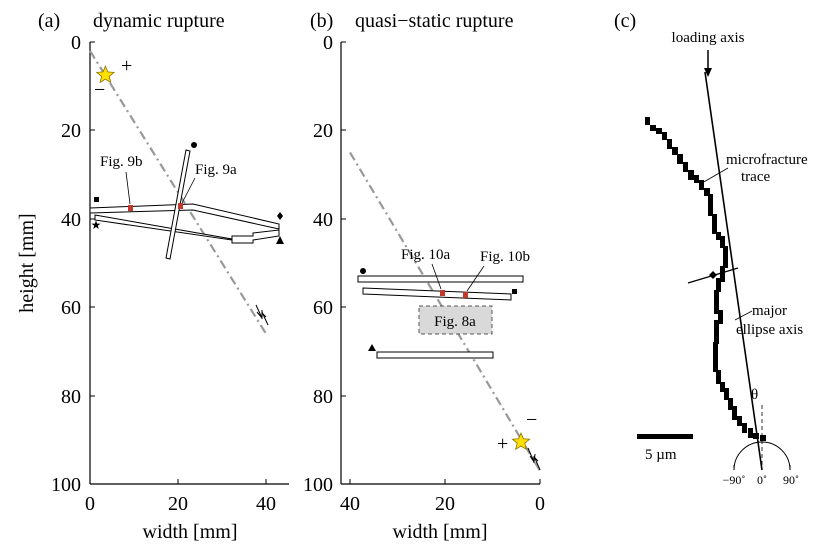 The image size is (821, 546). Describe the element at coordinates (437, 294) in the screenshot. I see `slot-tilted` at that location.